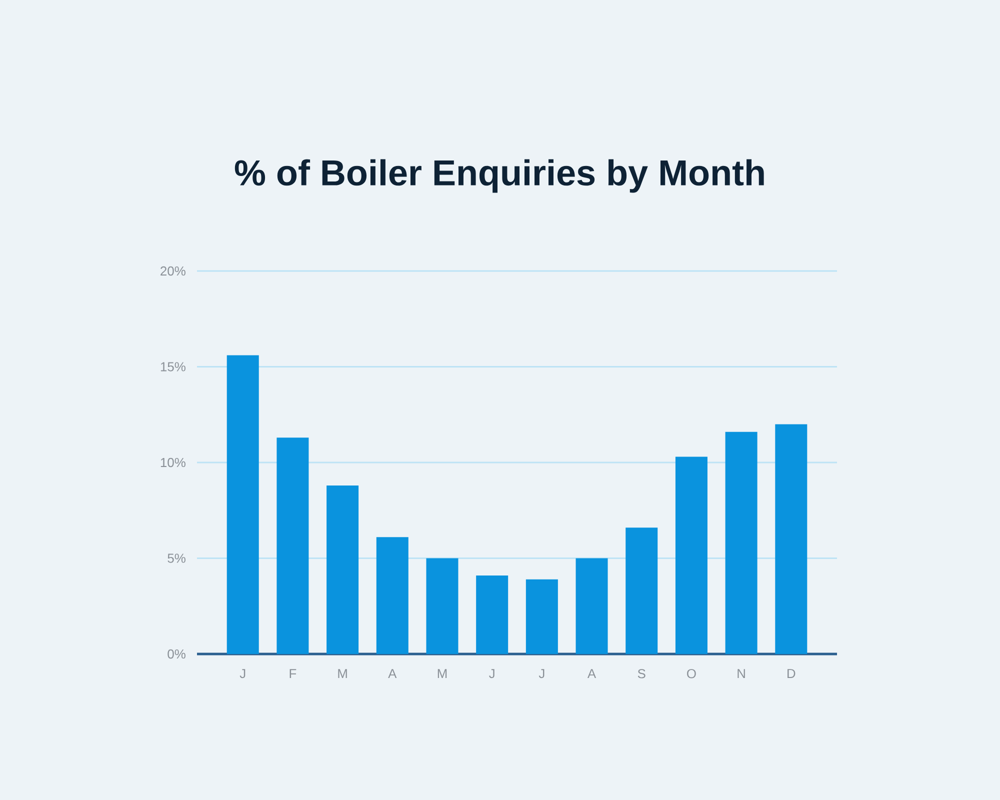 The image size is (1000, 800). What do you see at coordinates (691, 673) in the screenshot?
I see `x-tick-label: O` at bounding box center [691, 673].